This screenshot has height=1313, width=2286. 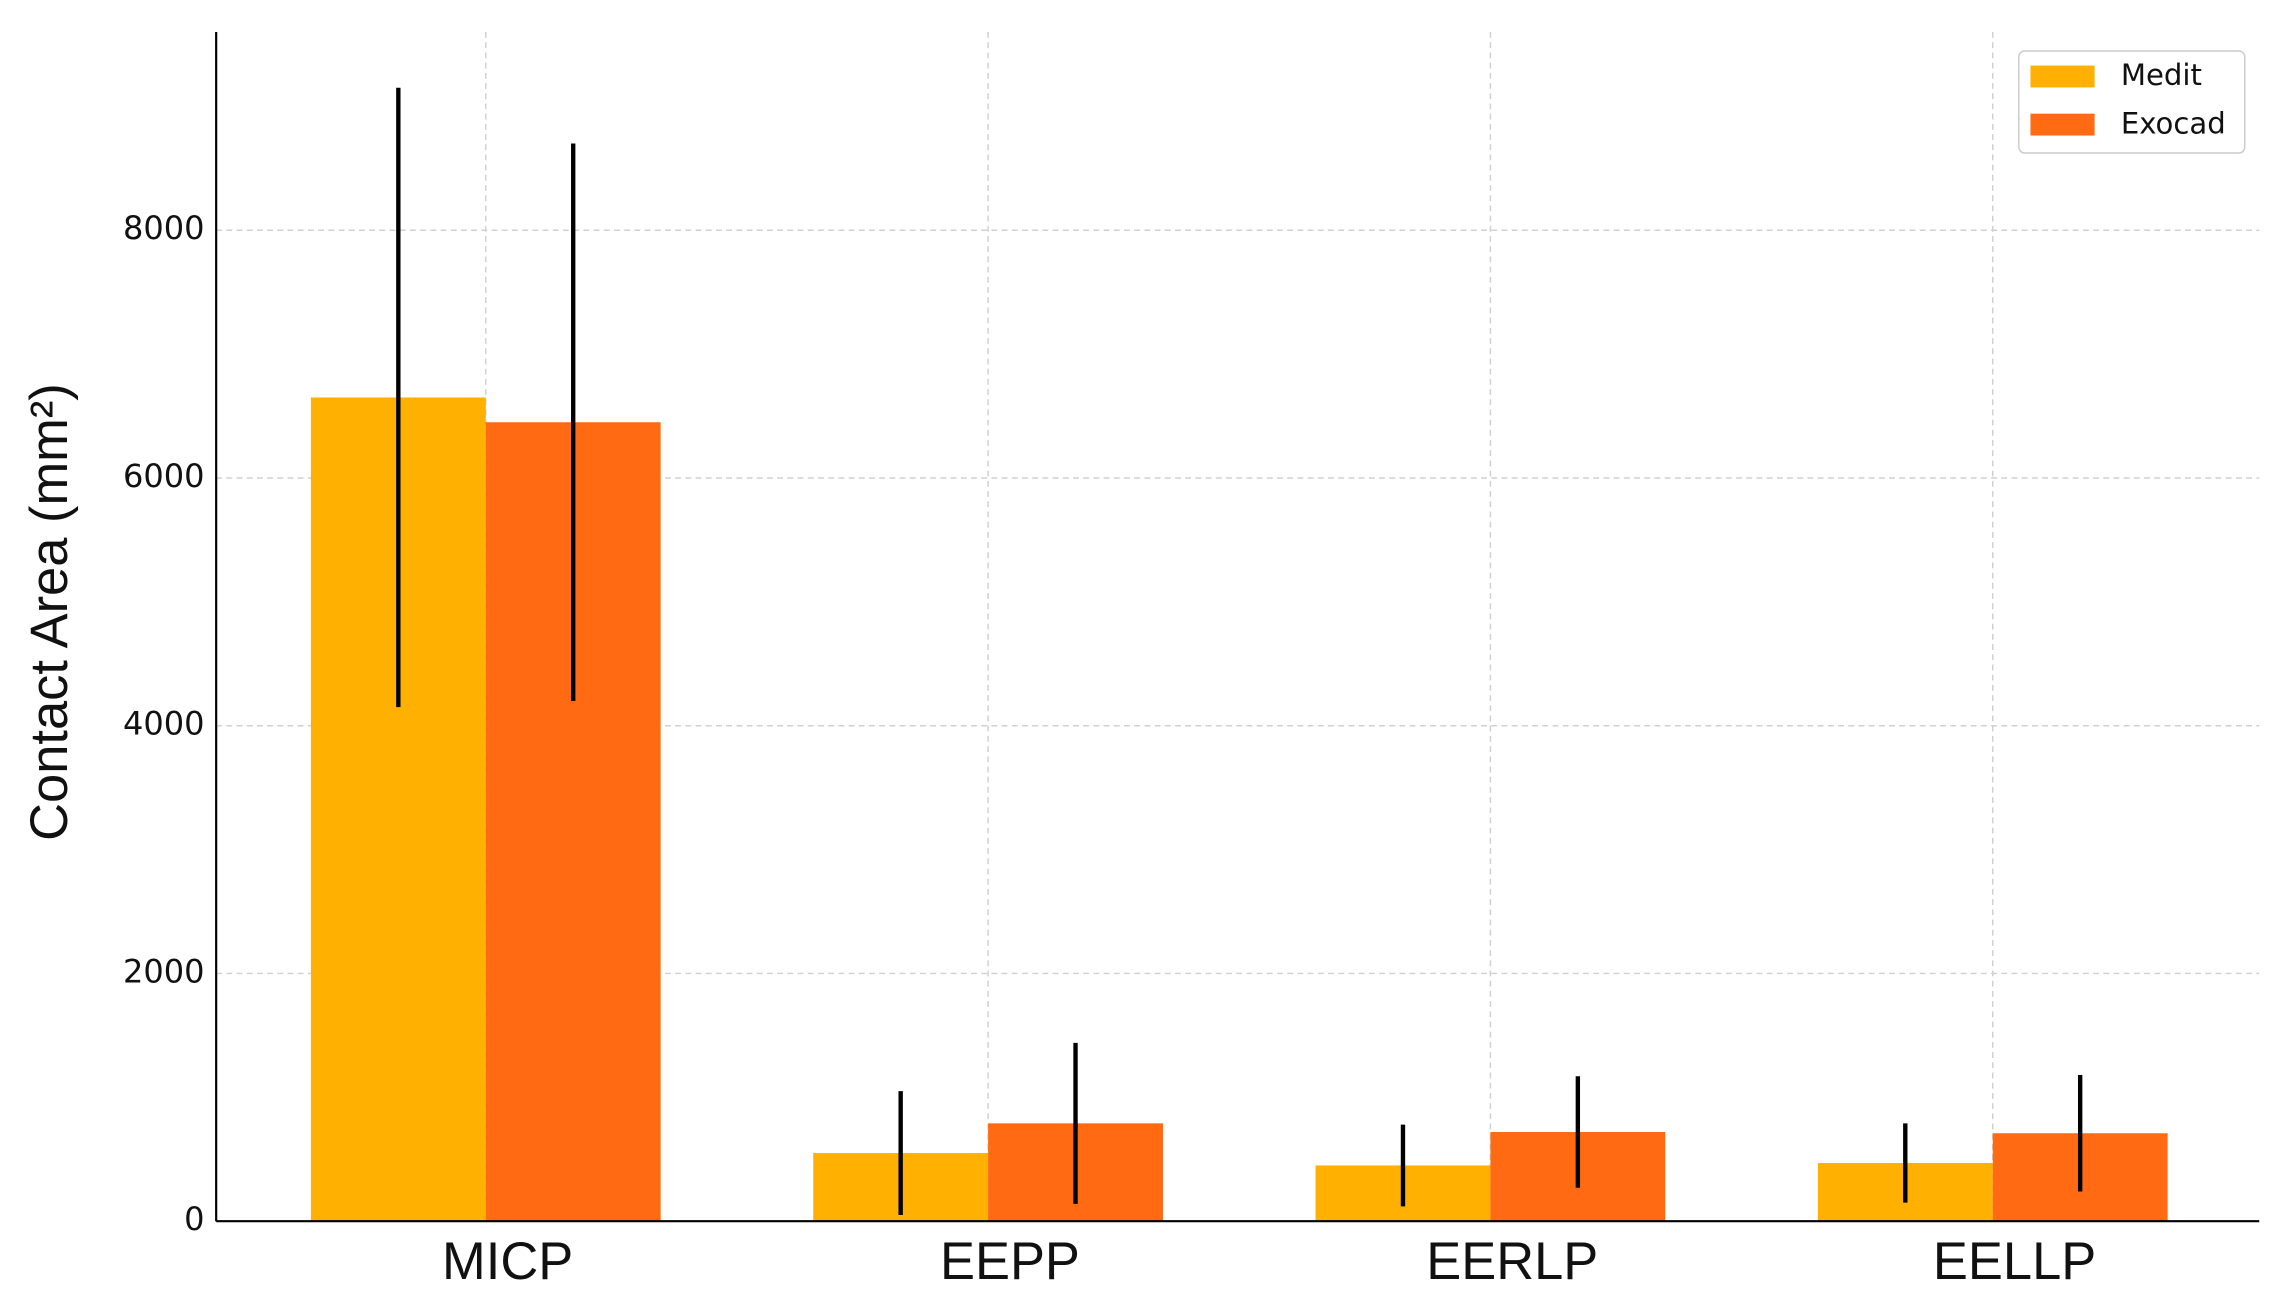 I want to click on legend-label: Exocad, so click(x=2173, y=123).